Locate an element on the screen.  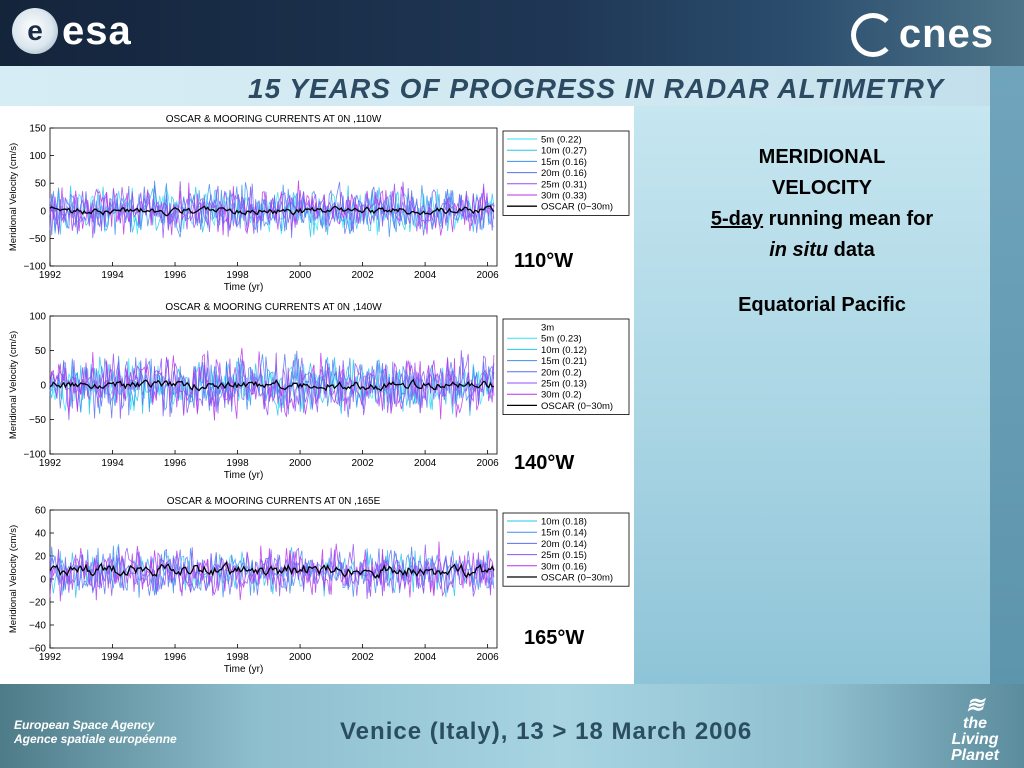
chart-3-xtick-label: 2002 is located at coordinates (362, 657).